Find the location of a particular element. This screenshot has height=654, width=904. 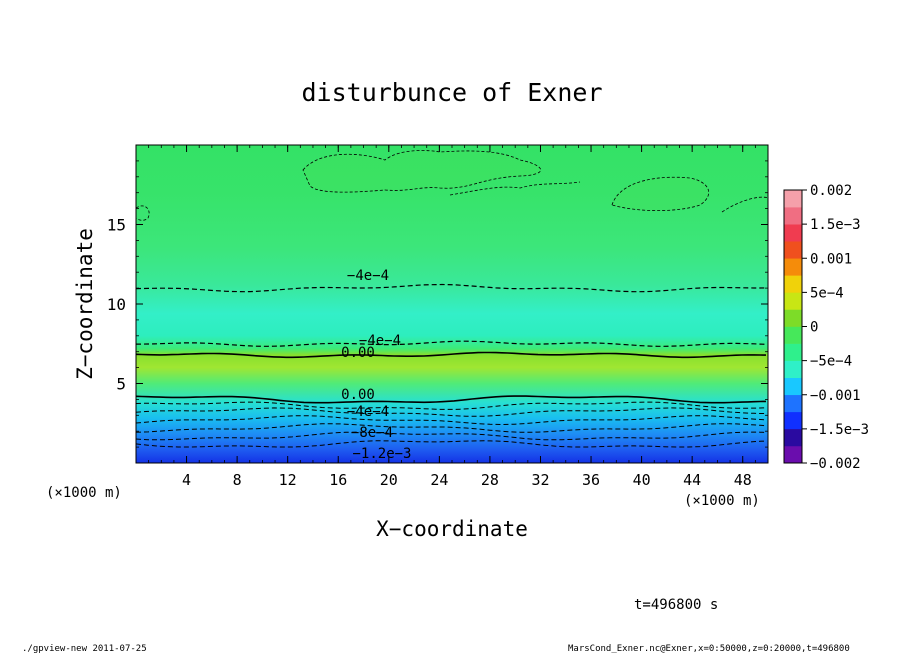

colorbar-tick-label: 0 is located at coordinates (814, 328).